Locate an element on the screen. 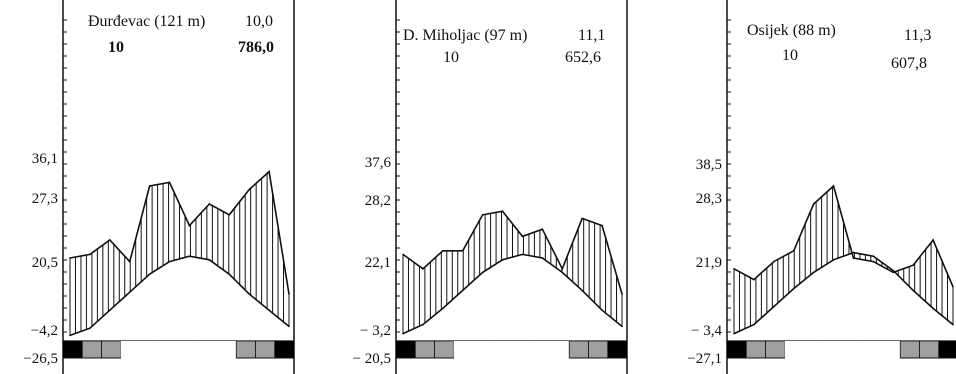 The width and height of the screenshot is (956, 374). y-tick-label: 22,1 is located at coordinates (378, 263).